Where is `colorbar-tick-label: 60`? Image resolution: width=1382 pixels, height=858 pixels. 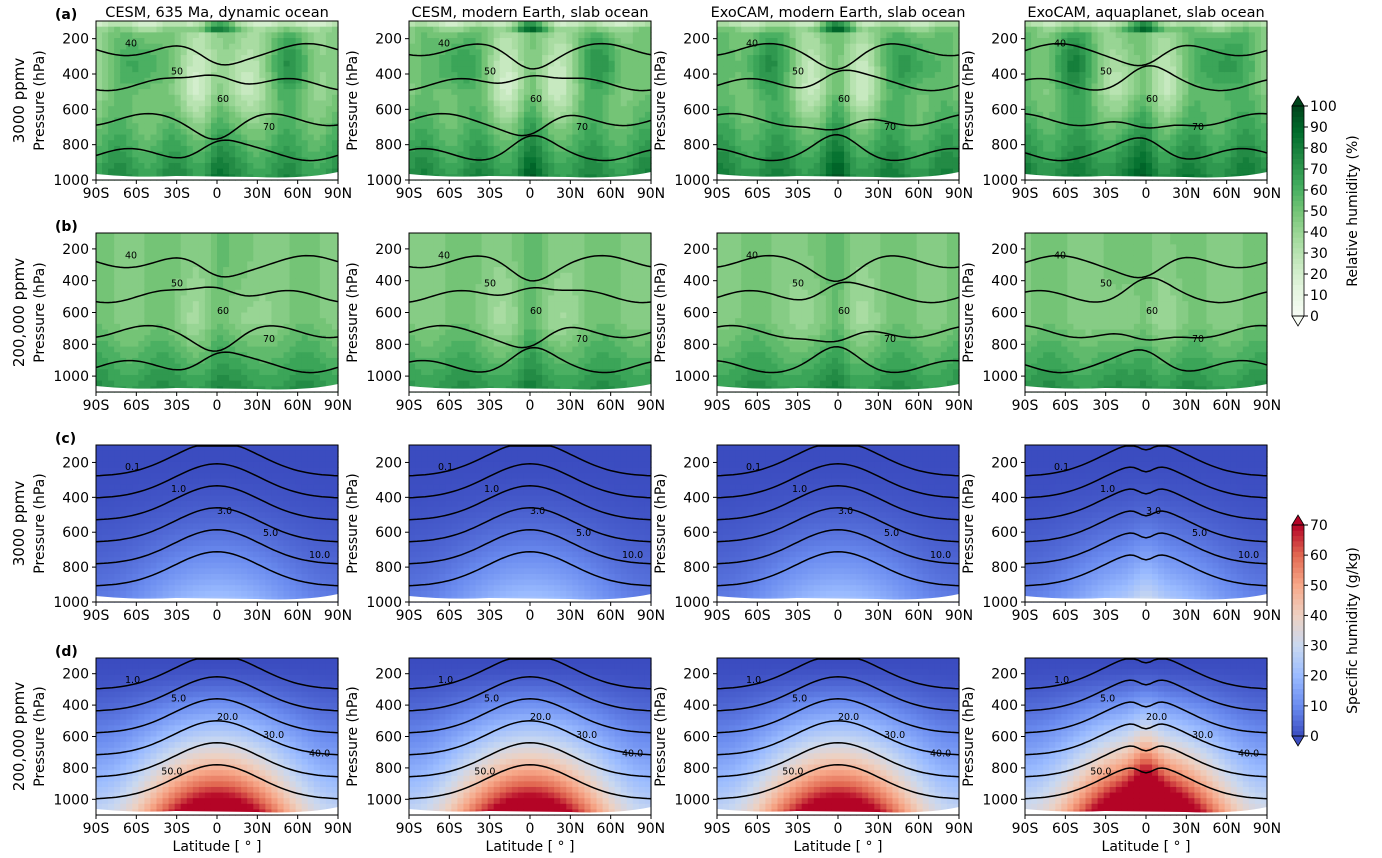 colorbar-tick-label: 60 is located at coordinates (1319, 556).